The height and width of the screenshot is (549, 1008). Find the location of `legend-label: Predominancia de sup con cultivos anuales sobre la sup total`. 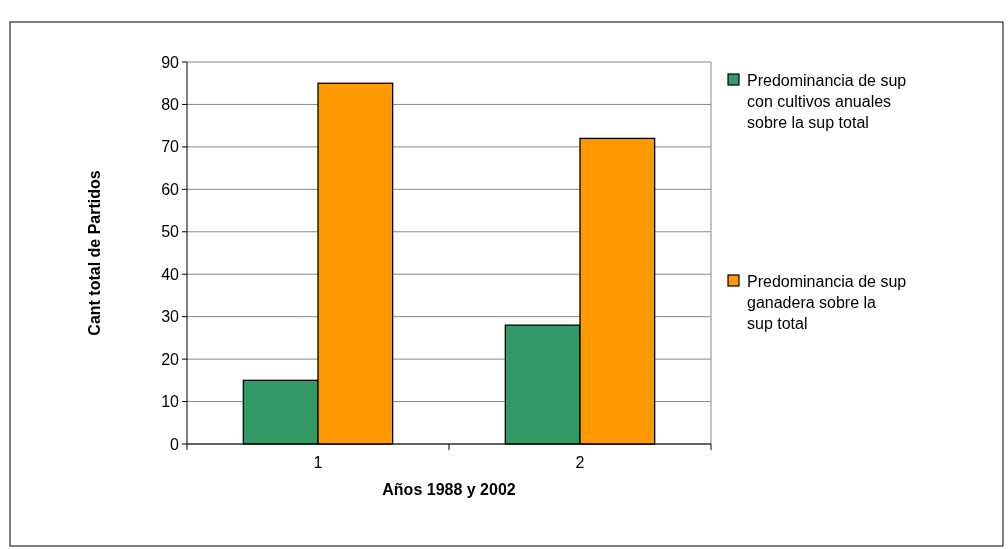

legend-label: Predominancia de sup con cultivos anuales sobre la sup total is located at coordinates (827, 101).